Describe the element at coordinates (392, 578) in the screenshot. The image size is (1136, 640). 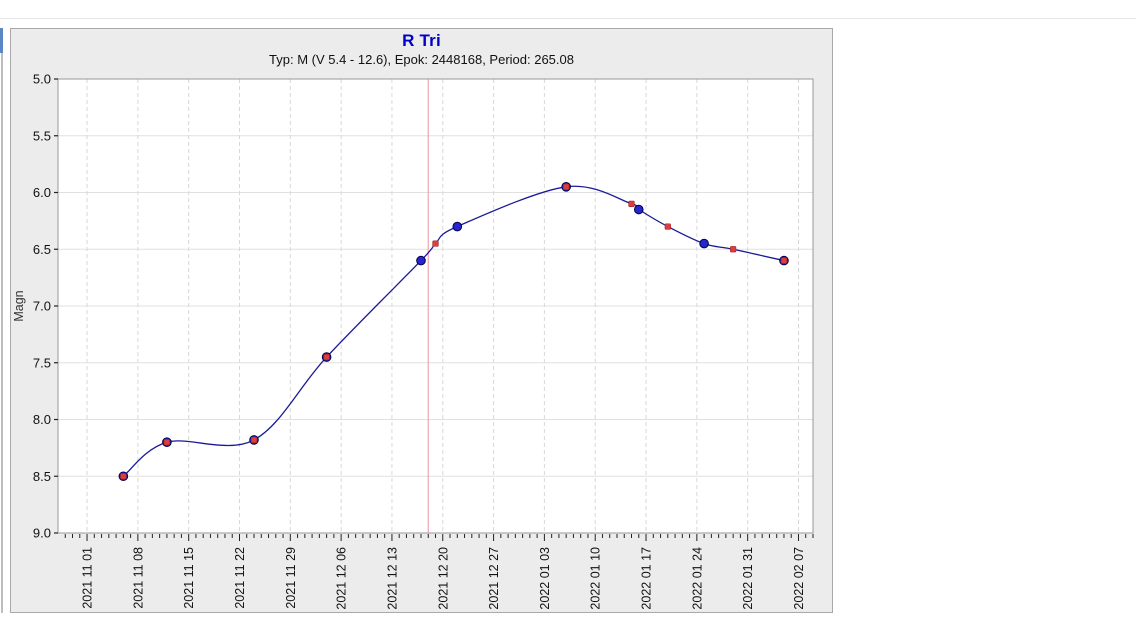
I see `x-tick-label: 2021 12 13` at that location.